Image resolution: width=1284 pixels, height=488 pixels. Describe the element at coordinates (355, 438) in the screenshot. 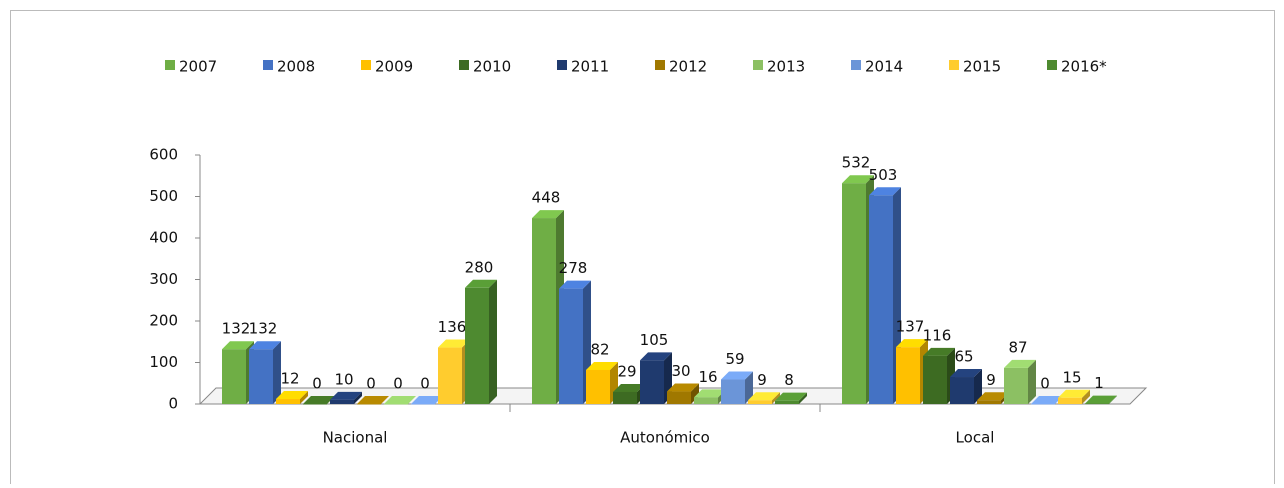

I see `x-tick-label: Nacional` at that location.